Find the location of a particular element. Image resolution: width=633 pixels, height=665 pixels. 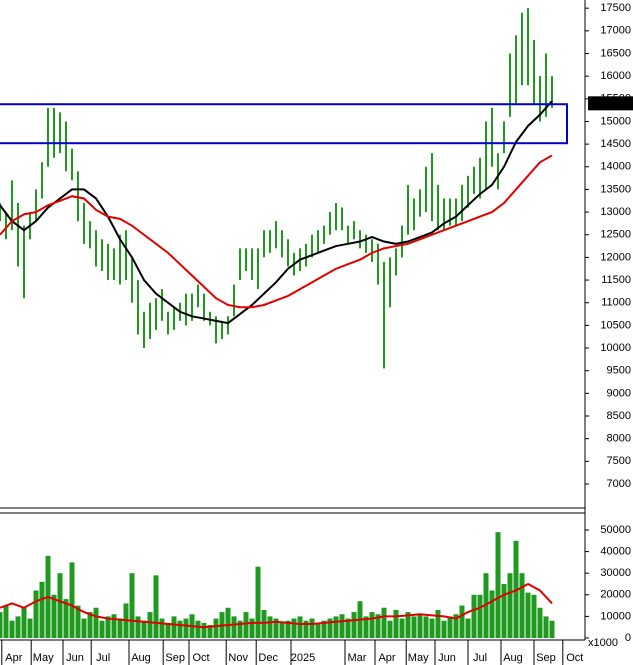

y-tick-label: 10500 is located at coordinates (615, 325).